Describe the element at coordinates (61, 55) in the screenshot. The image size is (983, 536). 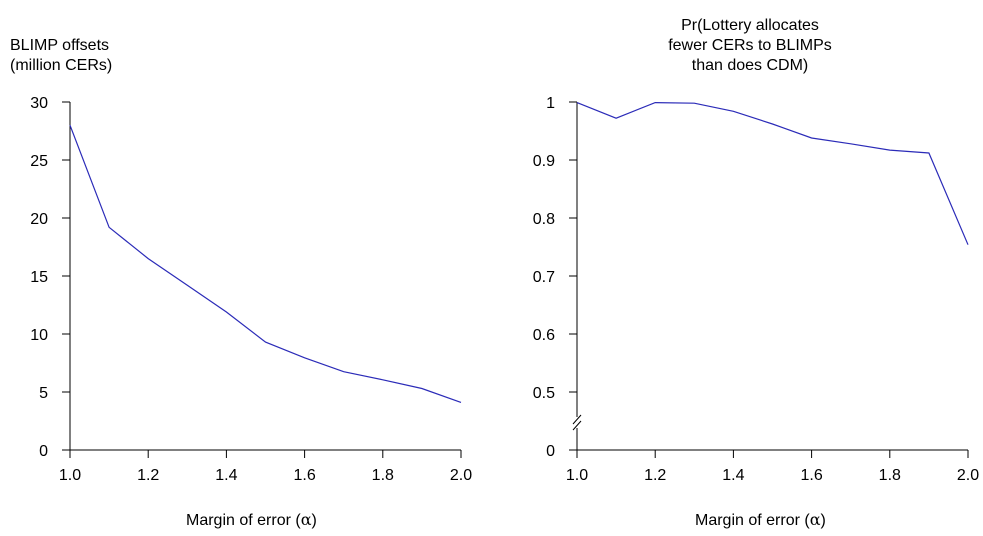
I see `left-y-axis-label: BLIMP offsets (million CERs)` at that location.